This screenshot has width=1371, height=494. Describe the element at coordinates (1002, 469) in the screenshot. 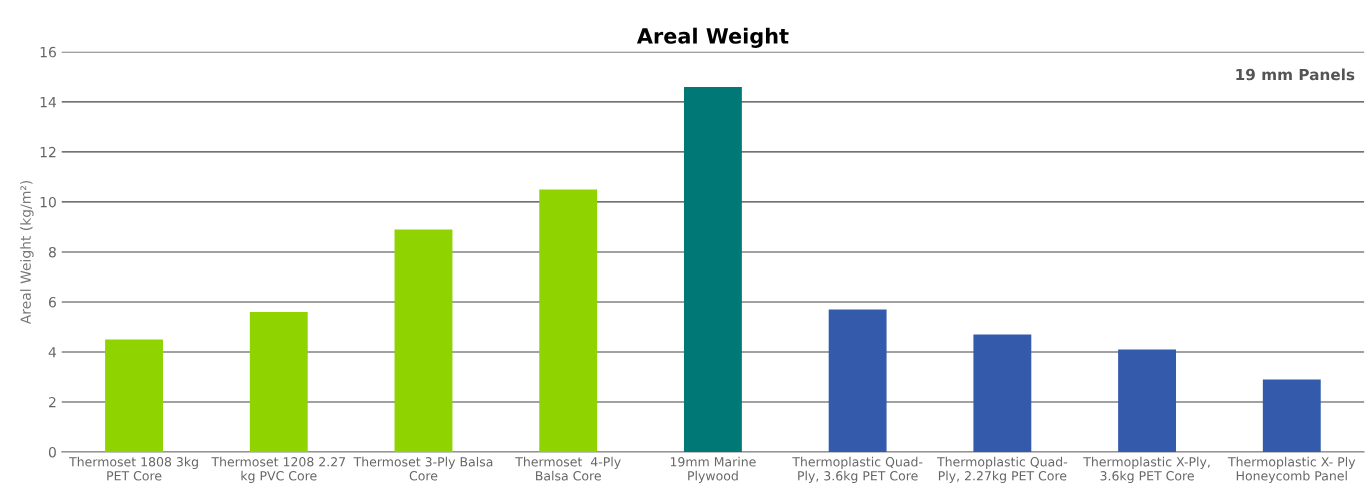

I see `x-tick-label: Thermoplastic Quad- Ply, 2.27kg PET Core` at that location.